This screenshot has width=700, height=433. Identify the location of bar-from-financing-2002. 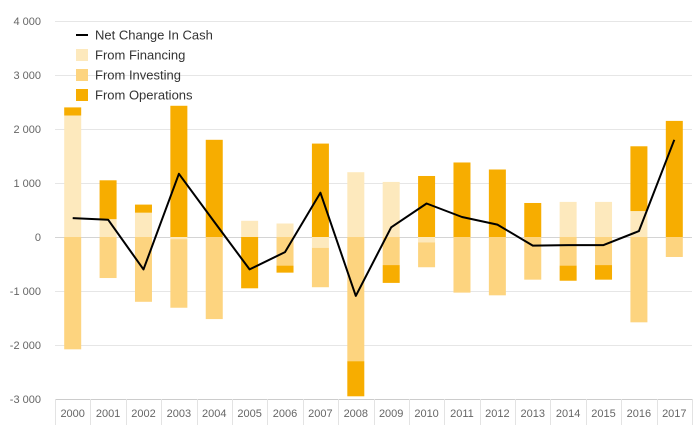
(143, 224).